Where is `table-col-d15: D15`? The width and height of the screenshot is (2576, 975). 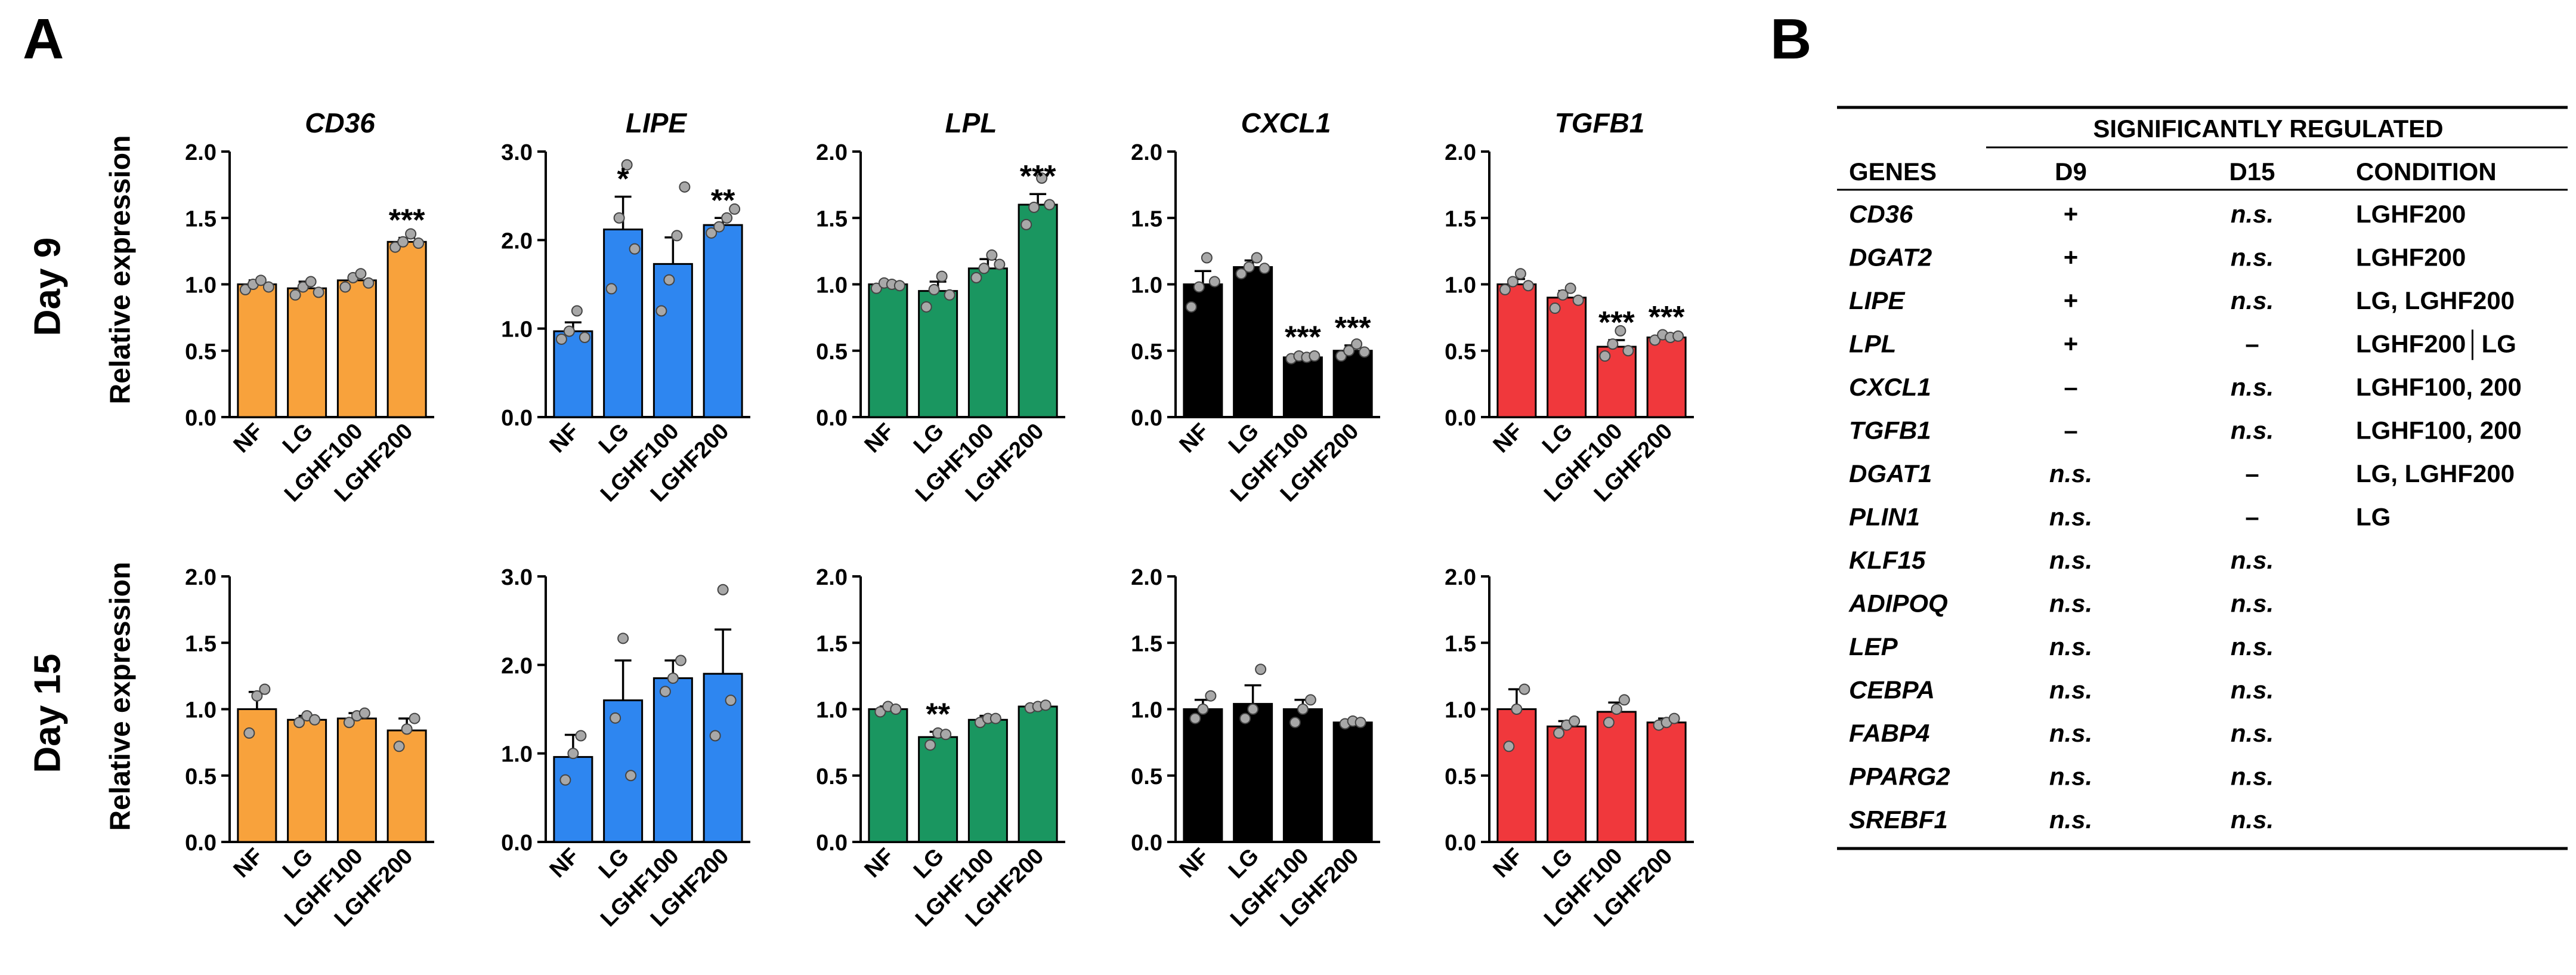 table-col-d15: D15 is located at coordinates (2252, 172).